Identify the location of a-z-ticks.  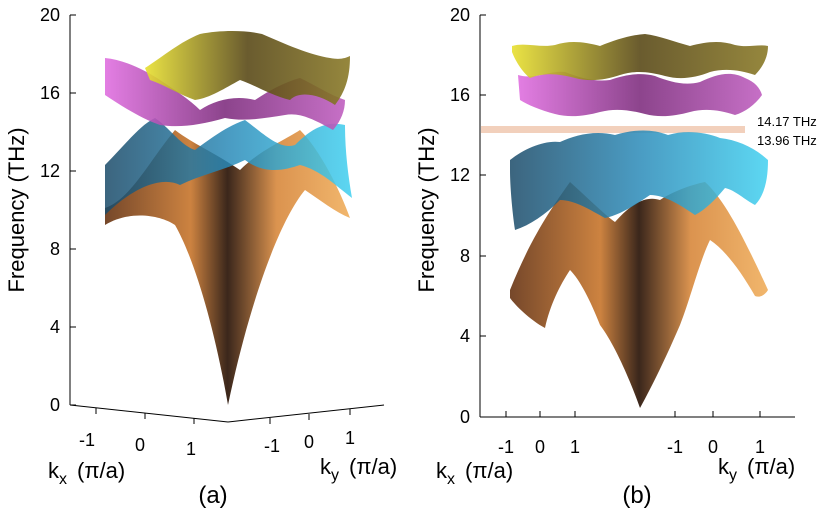
(73, 210).